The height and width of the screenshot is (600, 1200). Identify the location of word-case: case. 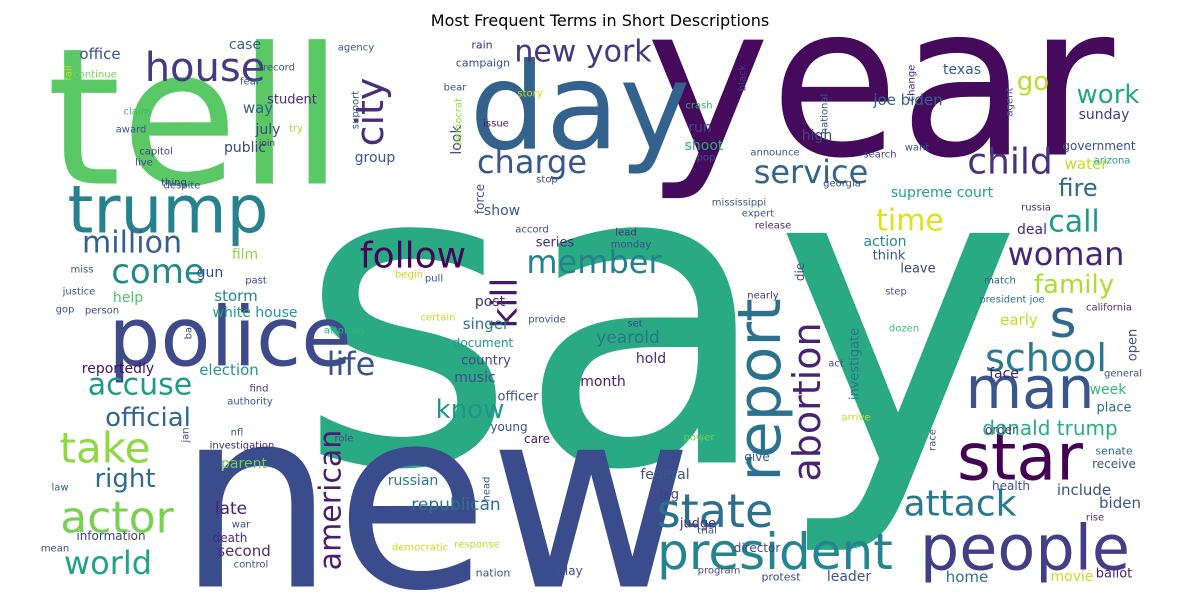
(245, 45).